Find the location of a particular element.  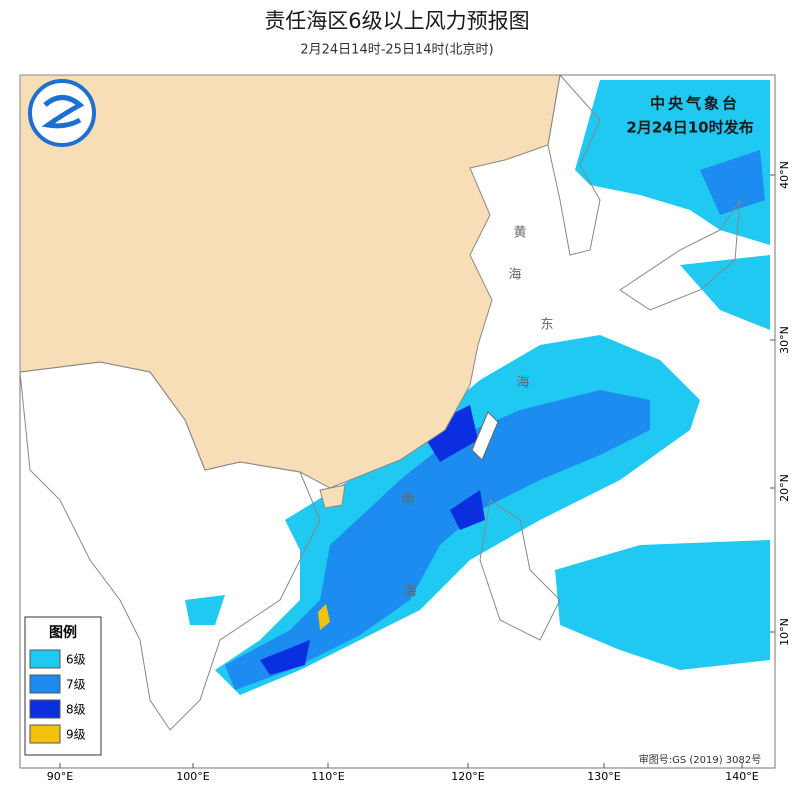

latitude-label: 10°N is located at coordinates (784, 632).